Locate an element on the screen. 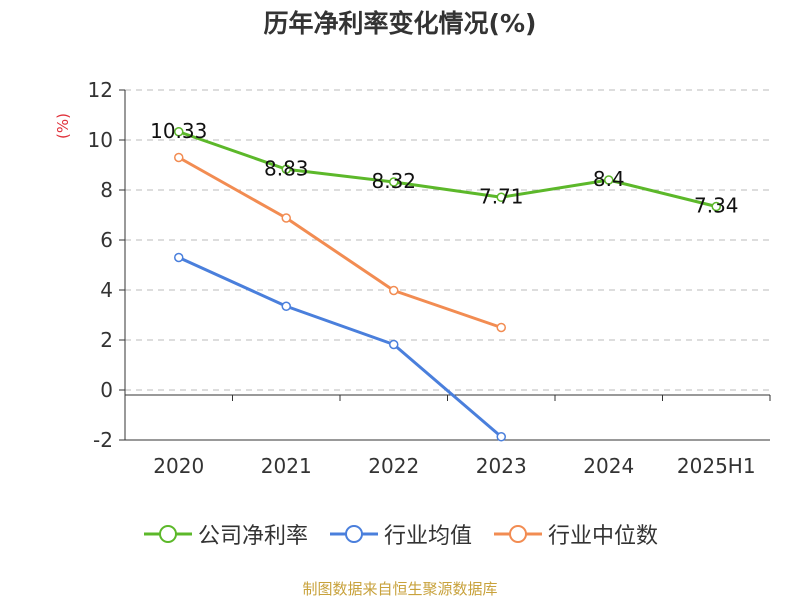  data-label: 7.71 is located at coordinates (501, 196).